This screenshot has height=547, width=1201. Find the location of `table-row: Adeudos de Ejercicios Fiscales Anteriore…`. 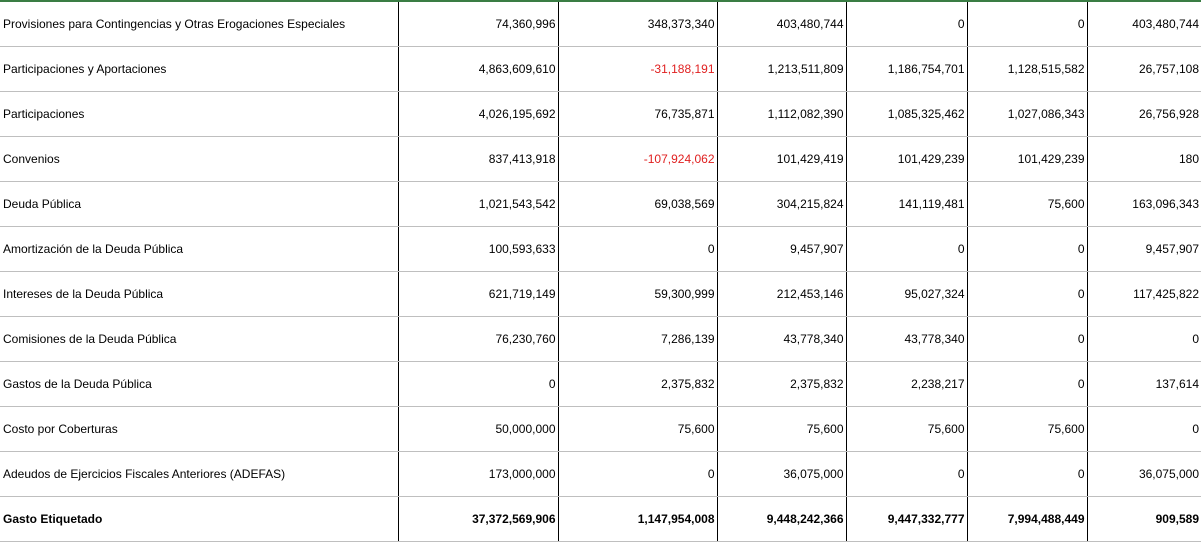

table-row: Adeudos de Ejercicios Fiscales Anteriore… is located at coordinates (600, 474).